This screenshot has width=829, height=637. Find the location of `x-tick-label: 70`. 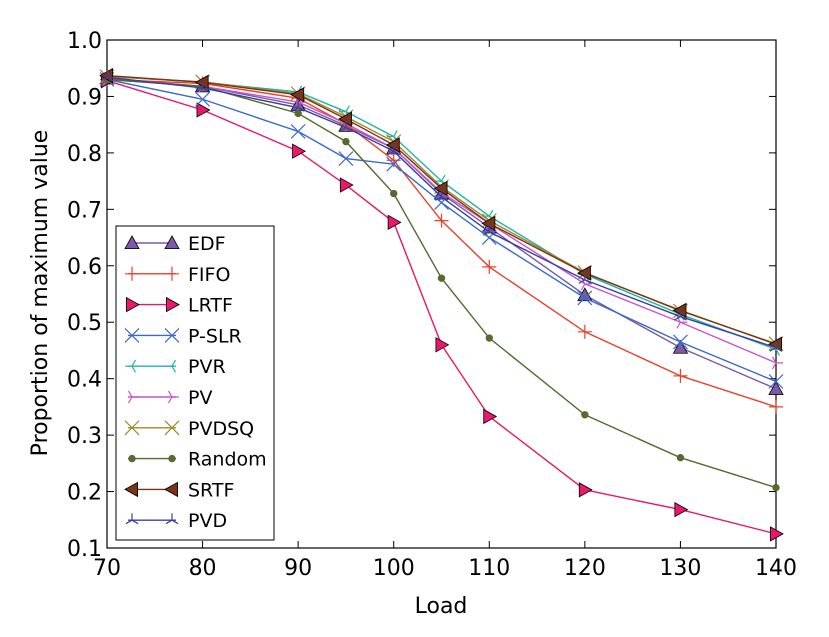

x-tick-label: 70 is located at coordinates (107, 568).